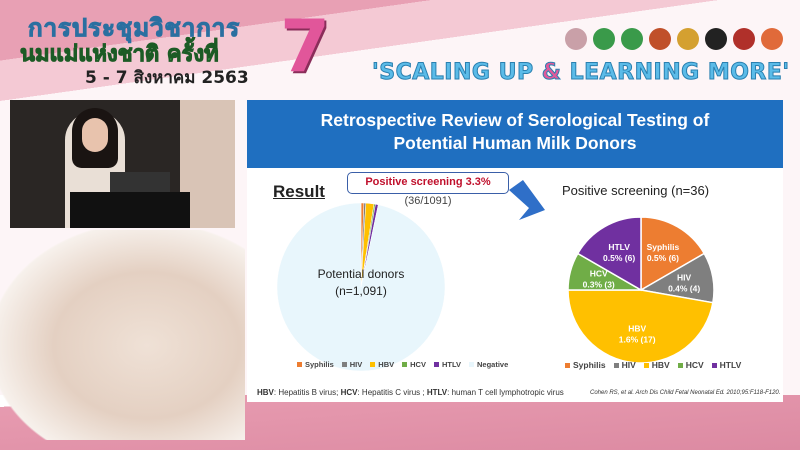 The image size is (800, 450). I want to click on right-pie-title: Positive screening (n=36), so click(636, 190).